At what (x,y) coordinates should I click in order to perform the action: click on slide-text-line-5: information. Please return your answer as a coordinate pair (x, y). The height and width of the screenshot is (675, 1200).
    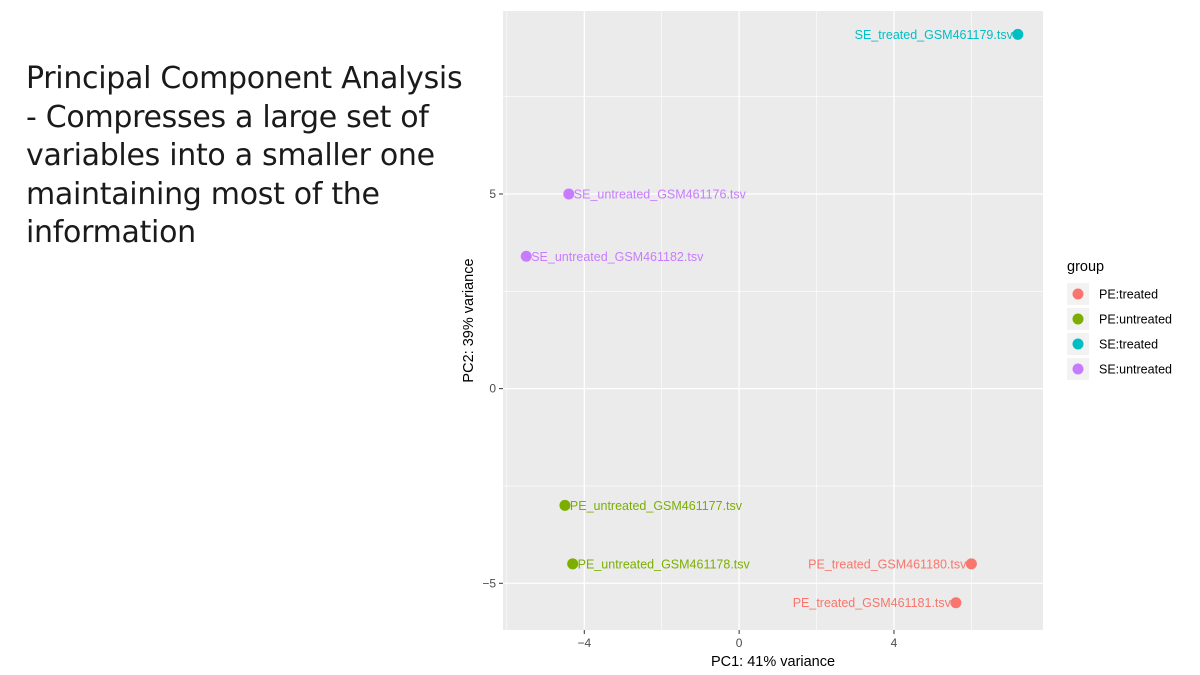
    Looking at the image, I should click on (111, 232).